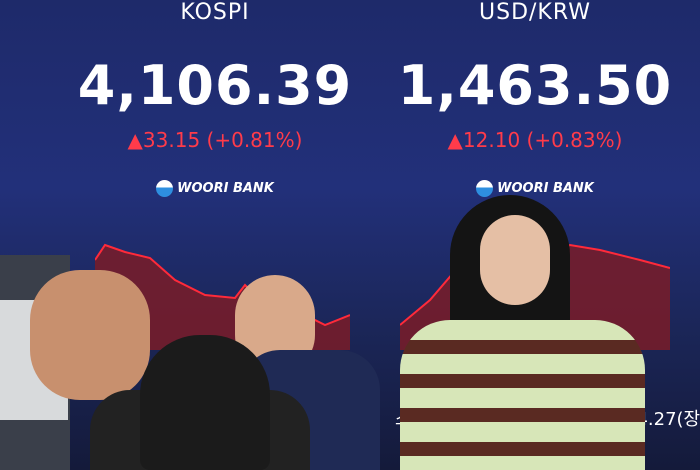 The width and height of the screenshot is (700, 470). Describe the element at coordinates (535, 85) in the screenshot. I see `usdkrw-value: 1,463.50` at that location.